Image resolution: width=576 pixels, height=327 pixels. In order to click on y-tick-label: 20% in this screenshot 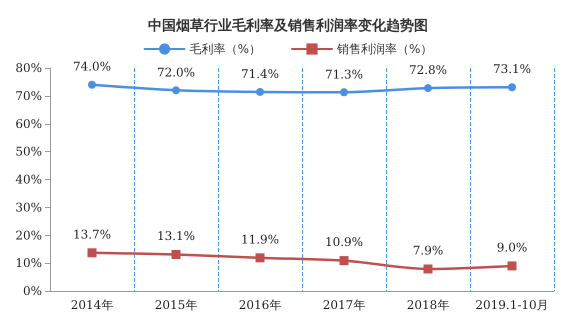, I will do `click(28, 235)`.